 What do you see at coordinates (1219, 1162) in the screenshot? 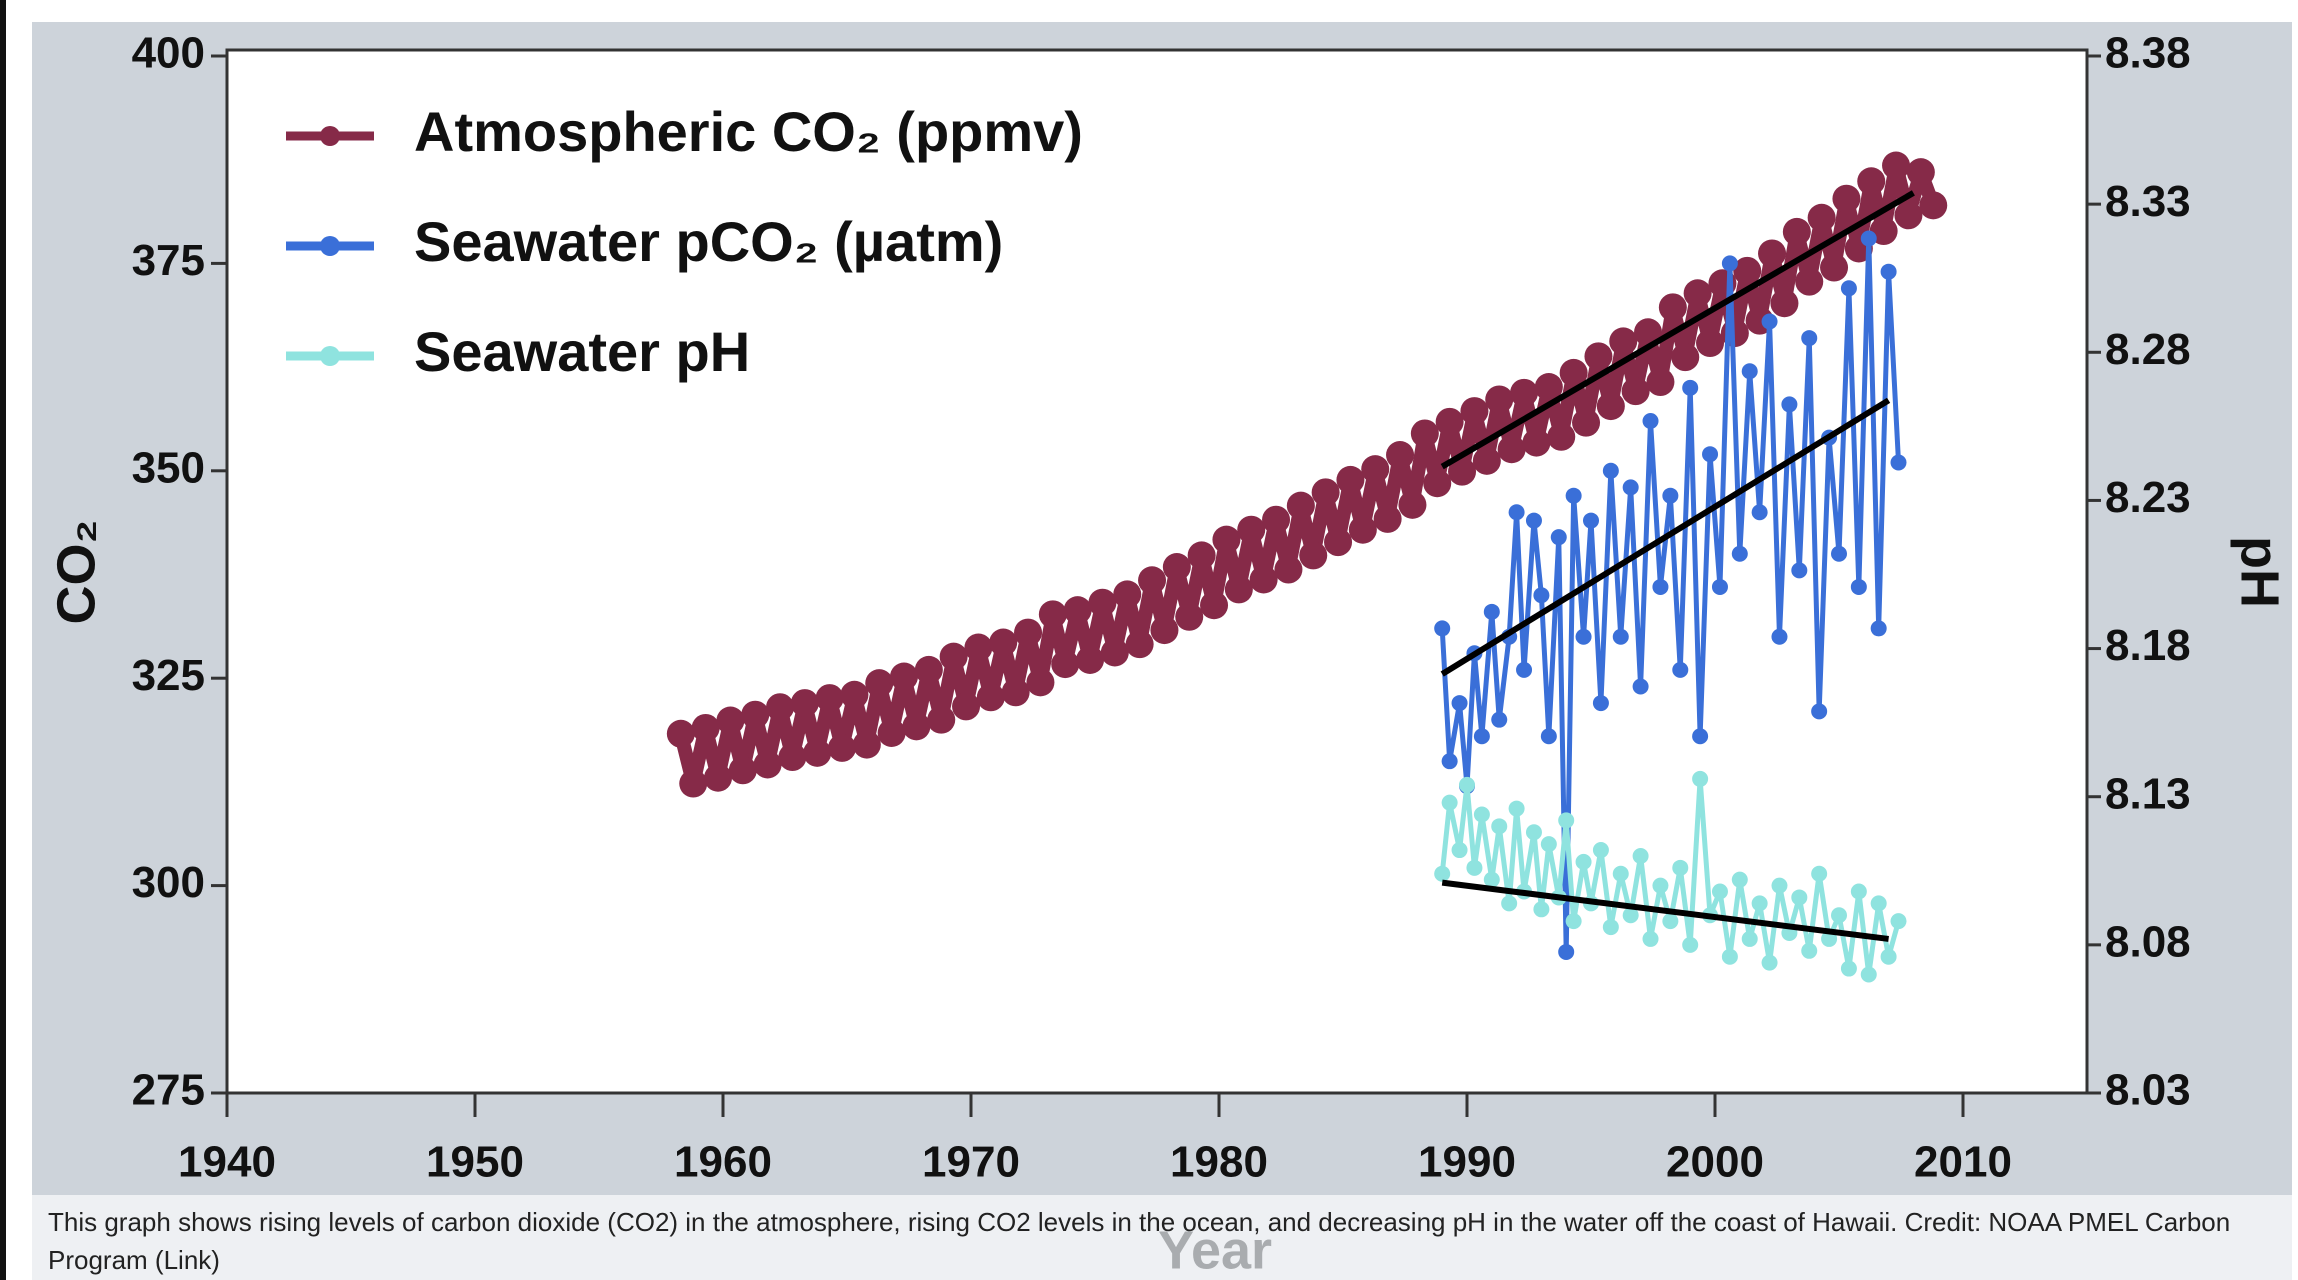
I see `x-tick-label: 1980` at bounding box center [1219, 1162].